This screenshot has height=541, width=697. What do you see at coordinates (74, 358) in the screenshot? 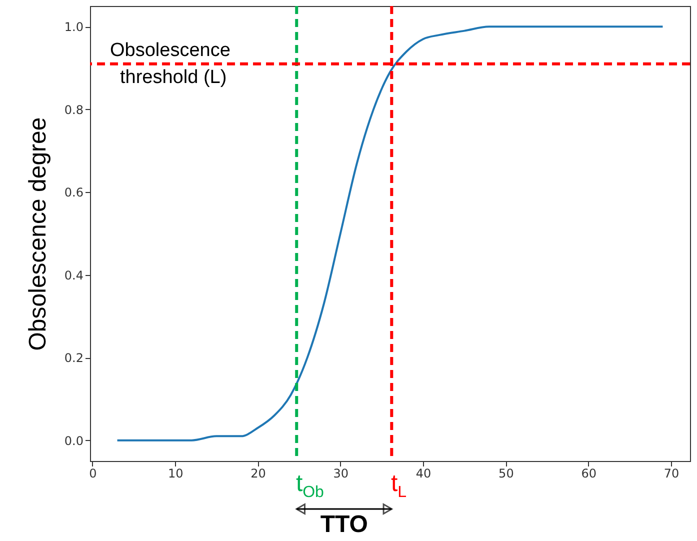
I see `y-tick-label: 0.2` at bounding box center [74, 358].